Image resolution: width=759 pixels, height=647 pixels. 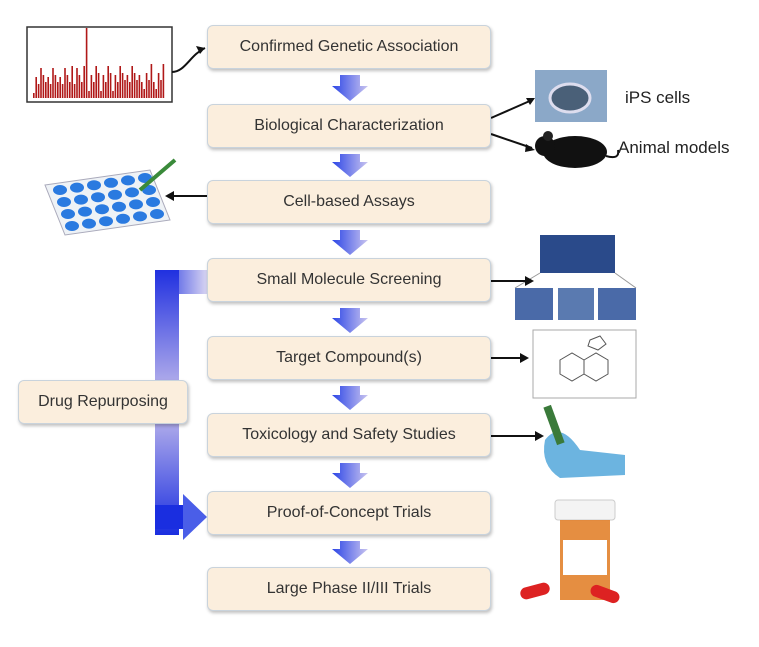 I want to click on step-box-2: Biological Characterization, so click(x=349, y=126).